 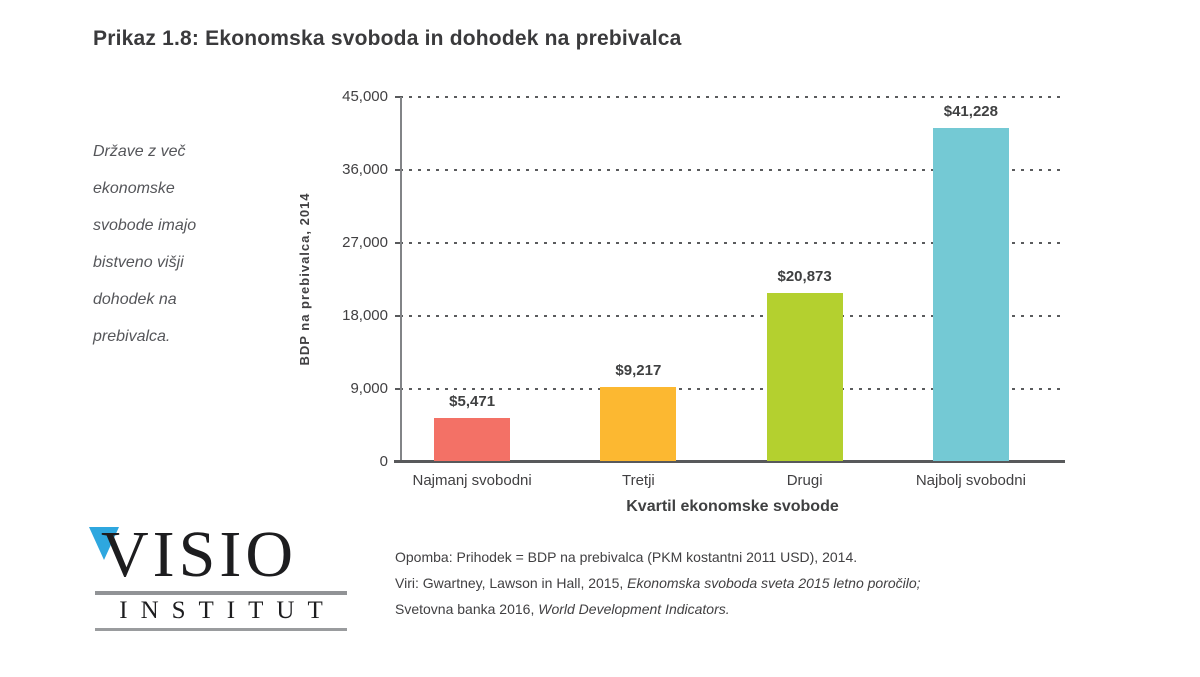 What do you see at coordinates (472, 401) in the screenshot?
I see `bar-value-label: $5,471` at bounding box center [472, 401].